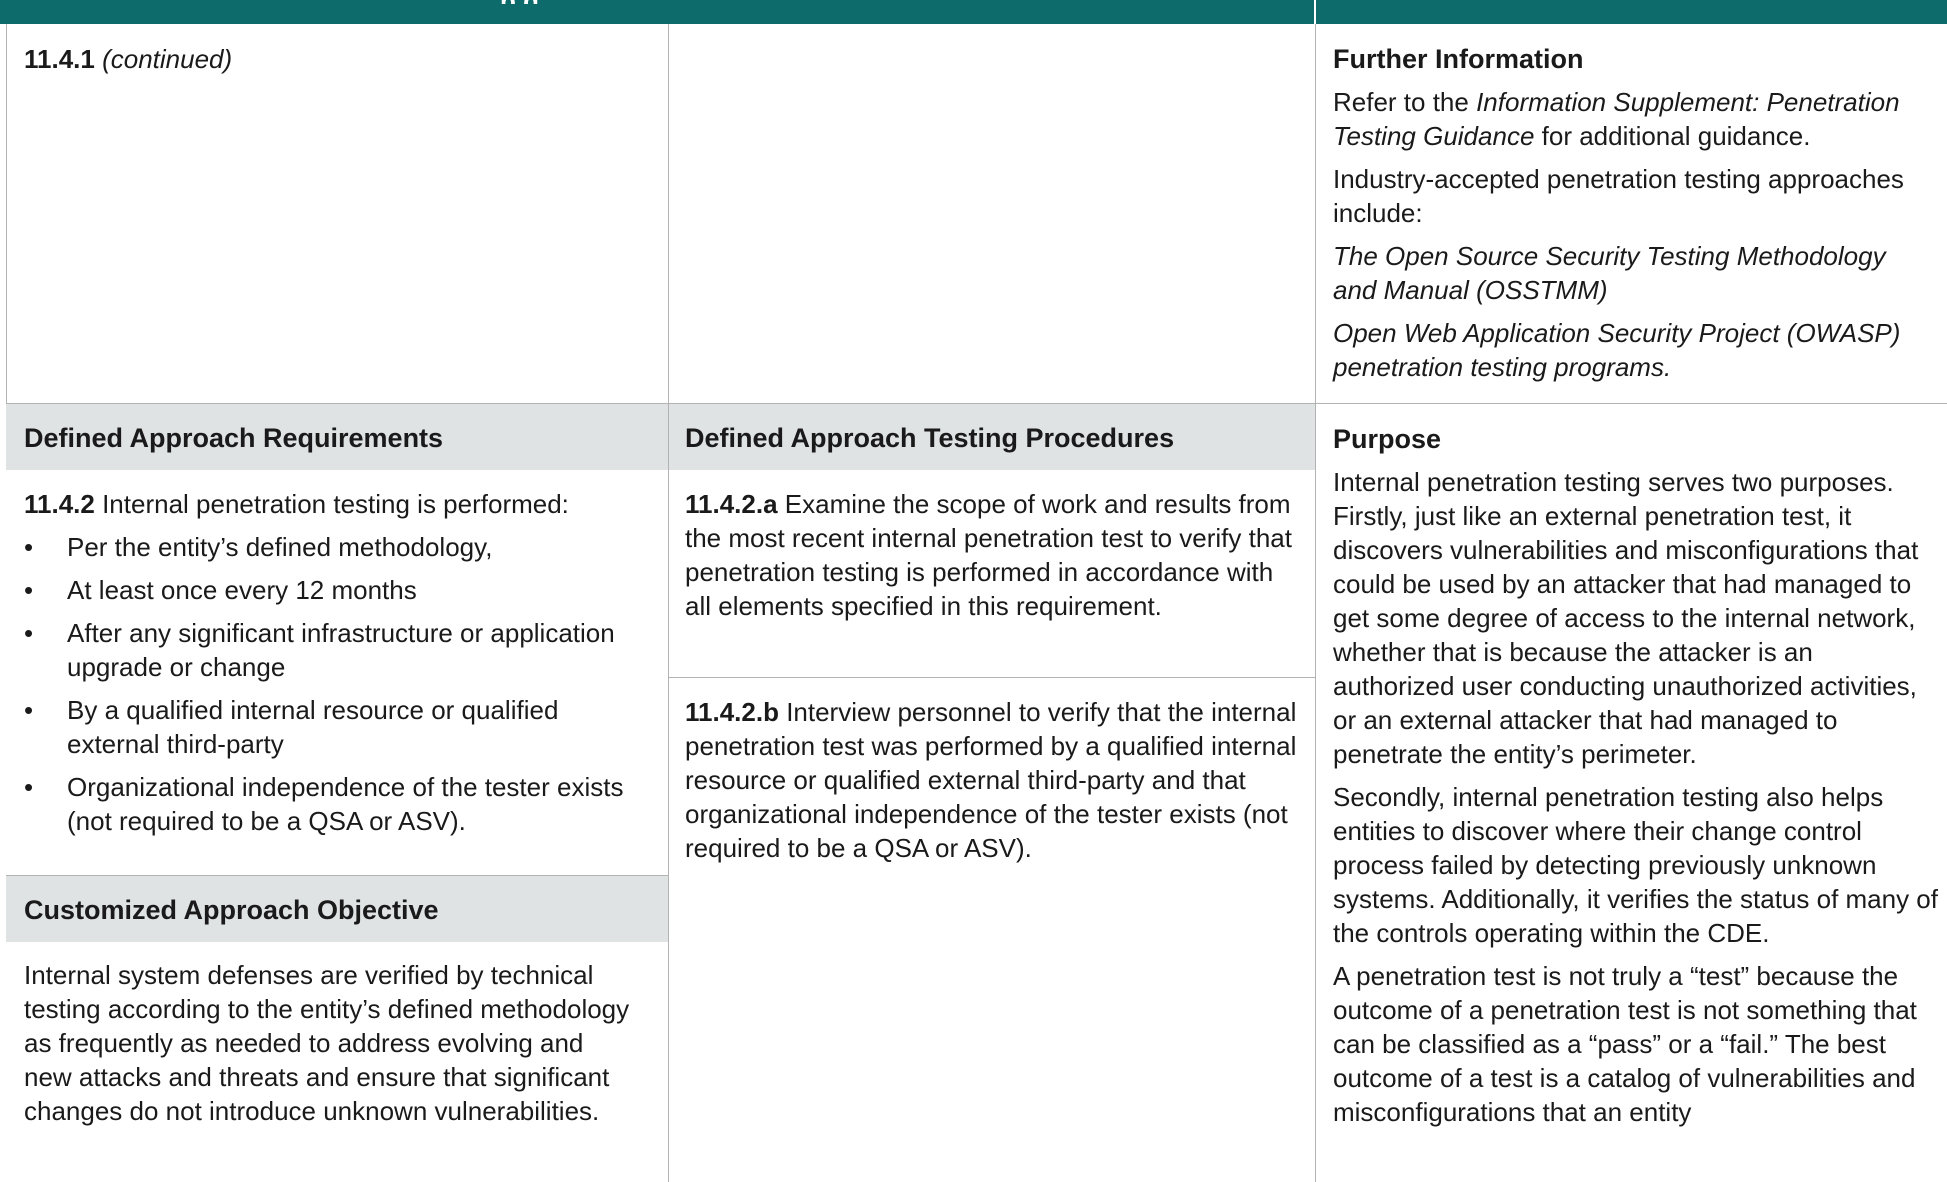 The image size is (1947, 1182). What do you see at coordinates (59, 504) in the screenshot?
I see `requirement-id: 11.4.2` at bounding box center [59, 504].